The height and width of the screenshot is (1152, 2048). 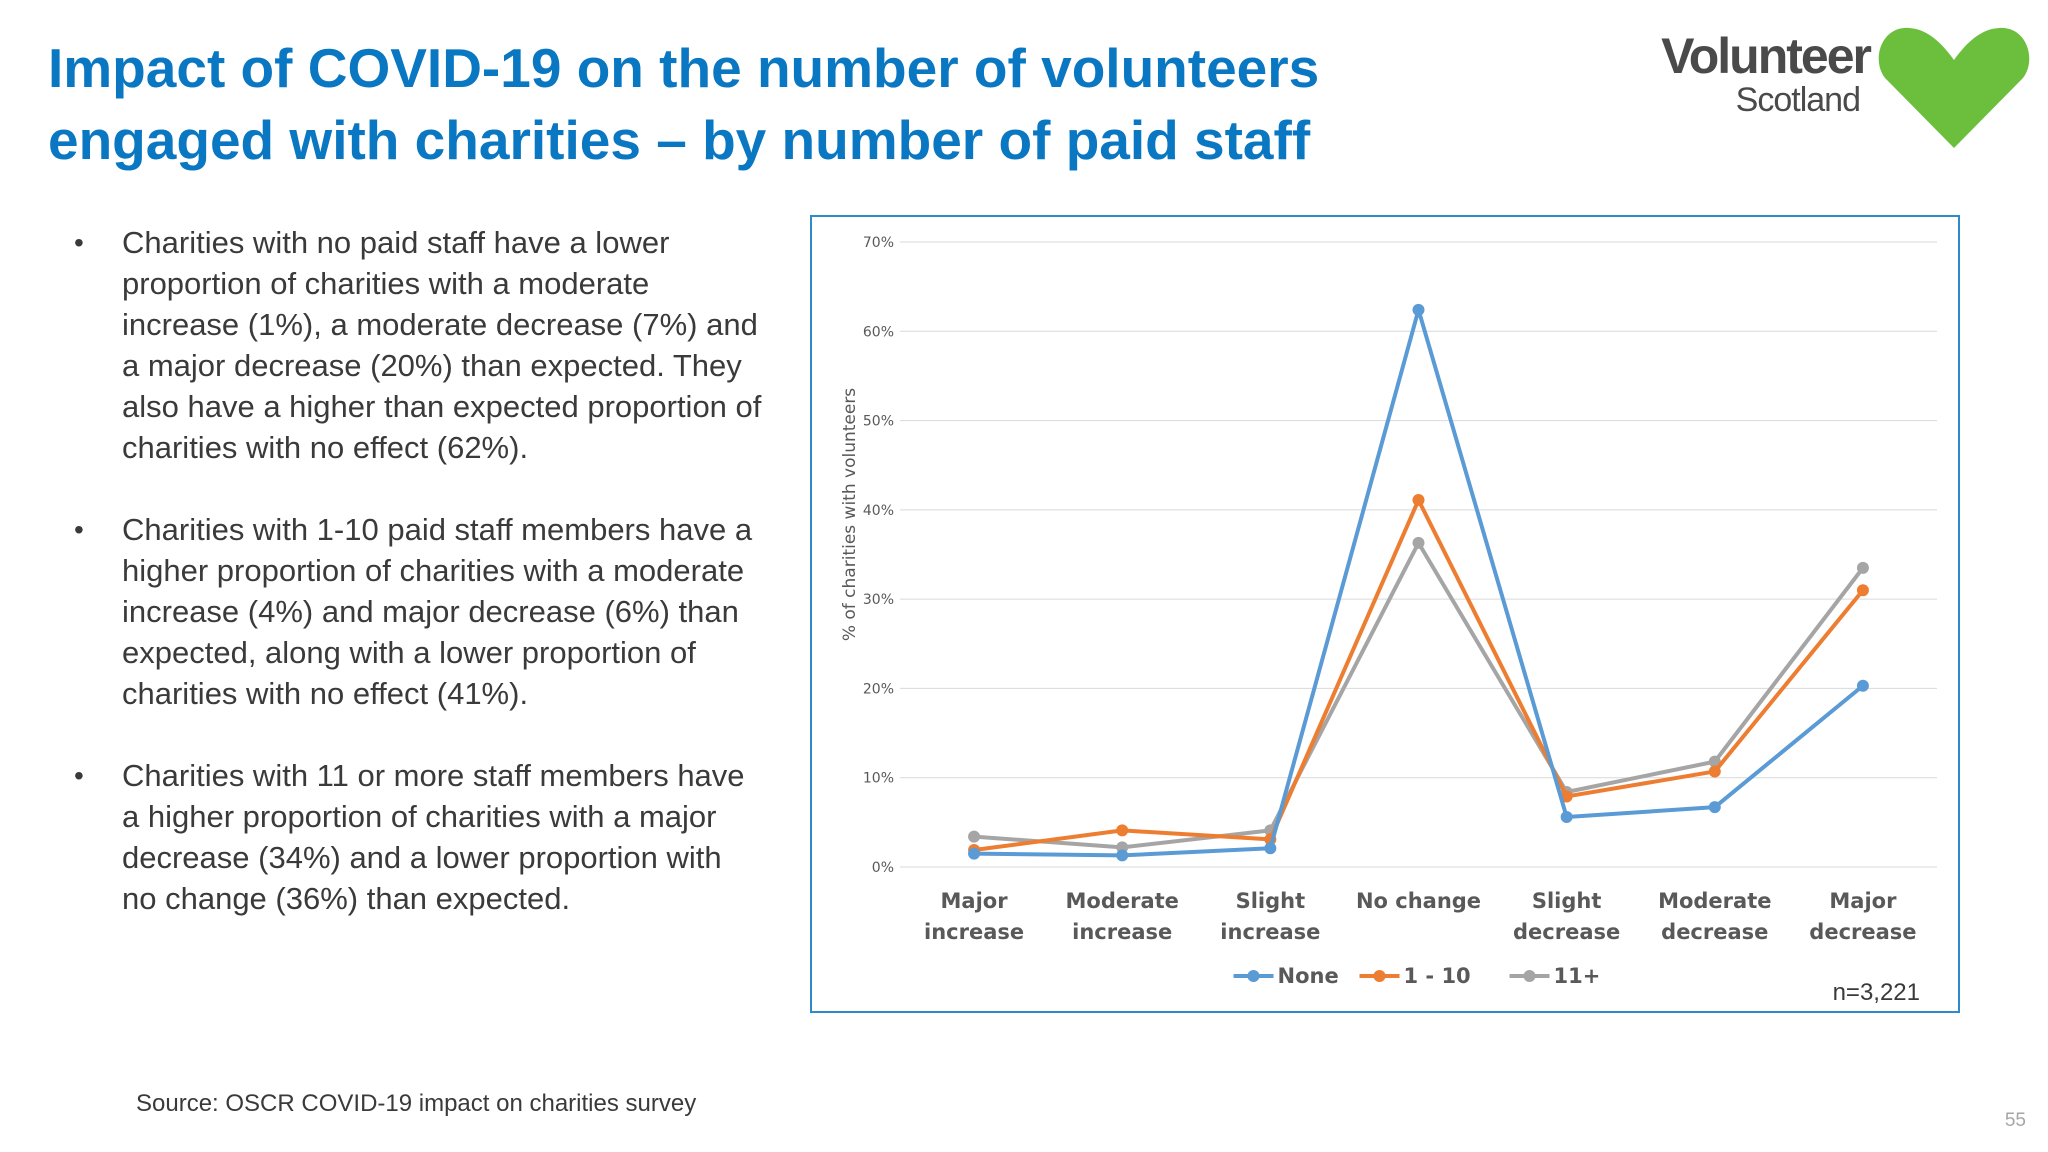 I want to click on legend-label: 1 - 10, so click(x=1437, y=976).